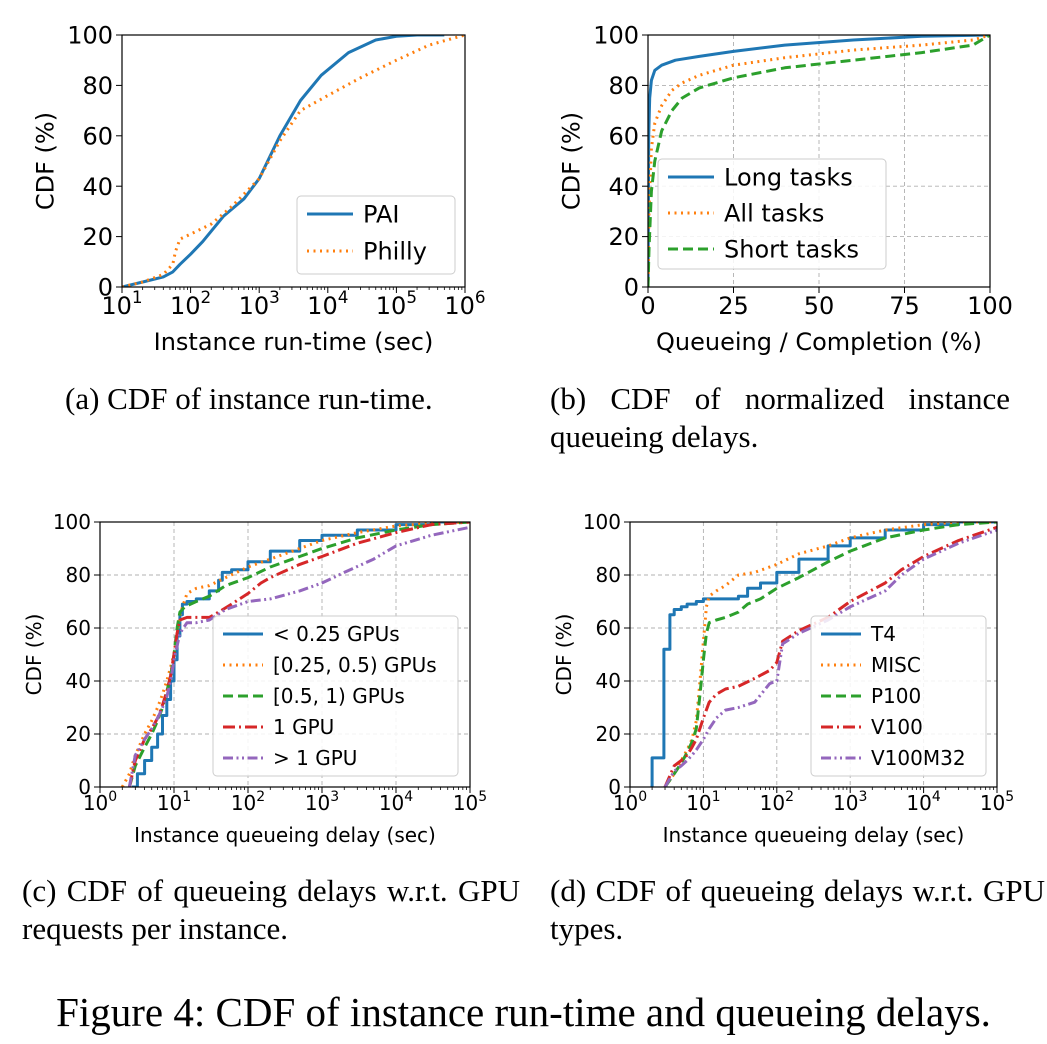 This screenshot has height=1044, width=1047. Describe the element at coordinates (897, 727) in the screenshot. I see `legend-label-3: V100` at that location.